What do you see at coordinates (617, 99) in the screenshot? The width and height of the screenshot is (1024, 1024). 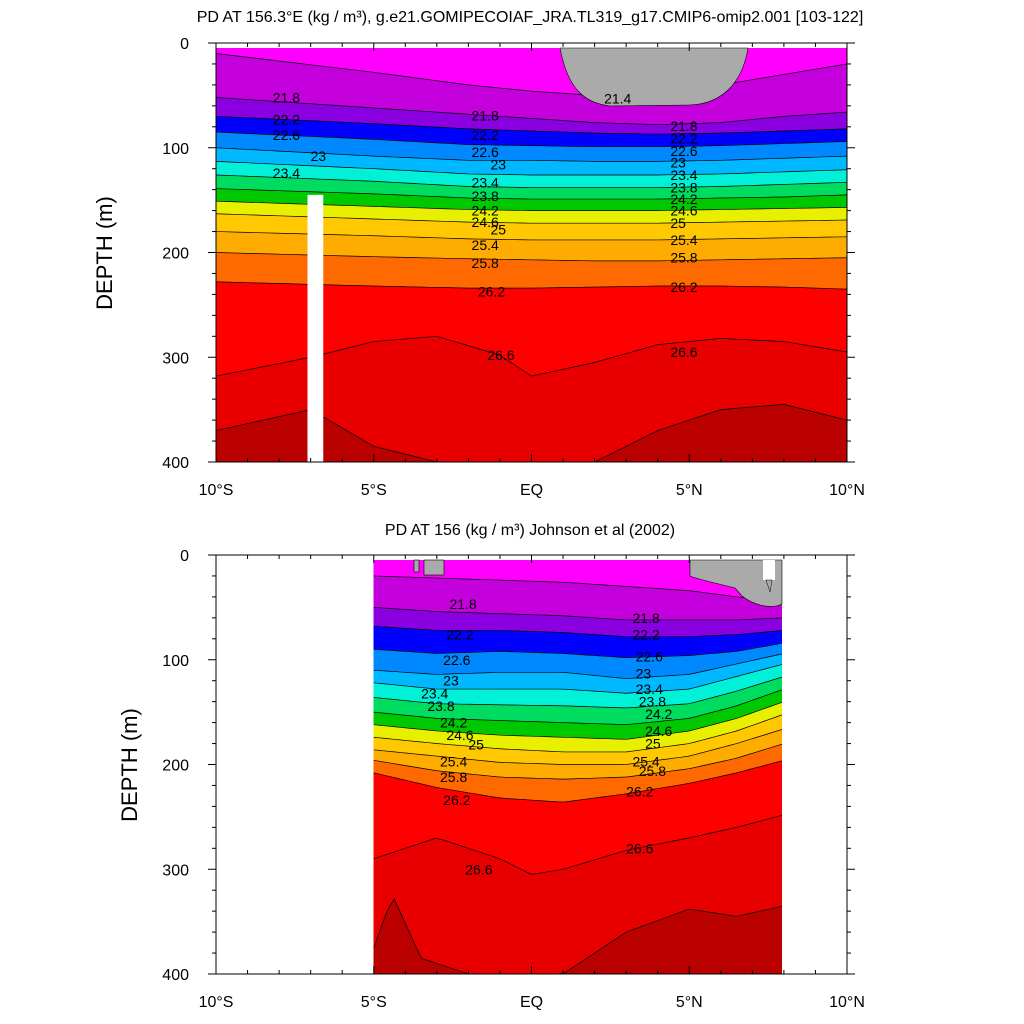 I see `contour-label: 21.4` at bounding box center [617, 99].